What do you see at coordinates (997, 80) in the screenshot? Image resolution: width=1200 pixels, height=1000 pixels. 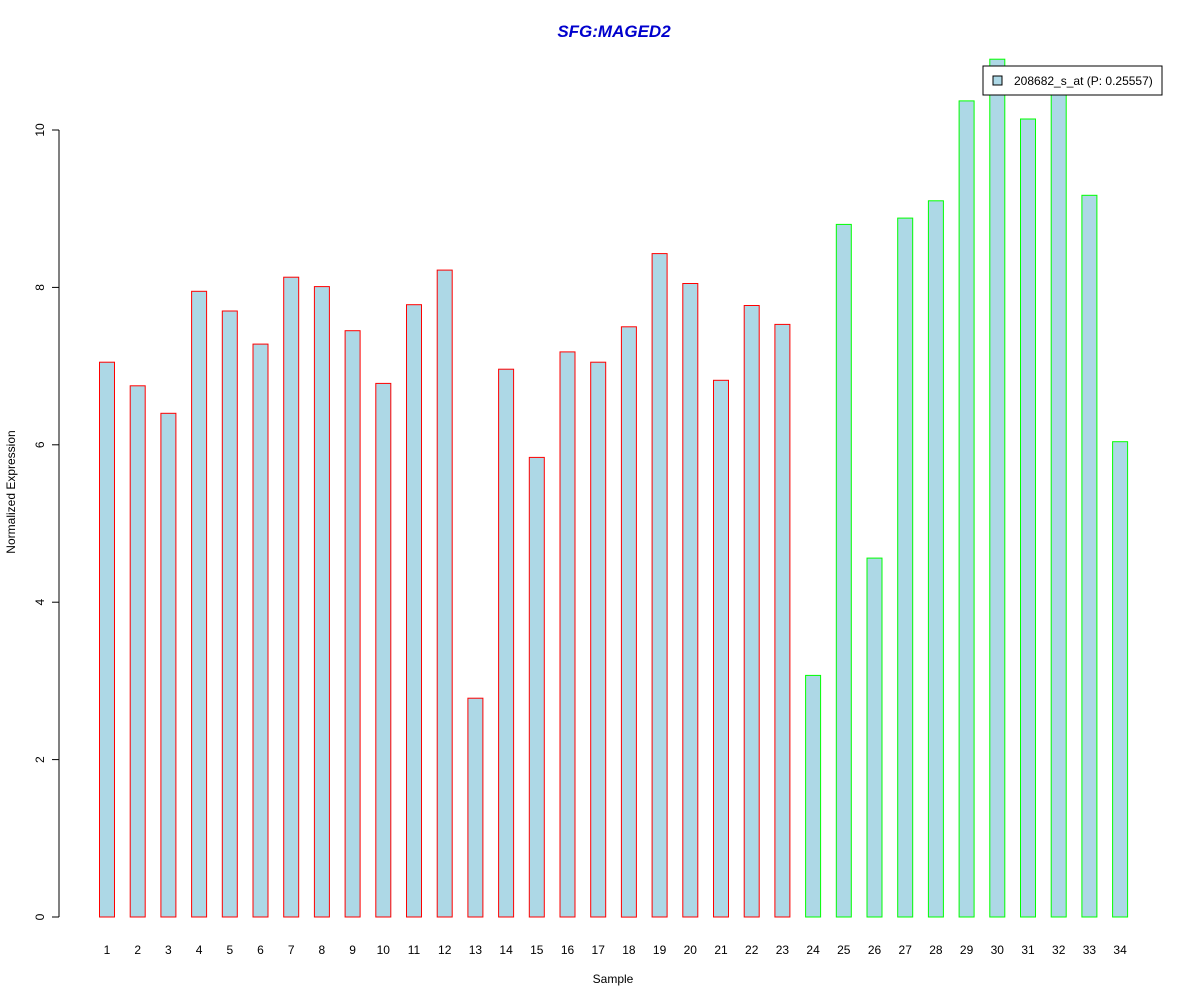 I see `legend-swatch` at bounding box center [997, 80].